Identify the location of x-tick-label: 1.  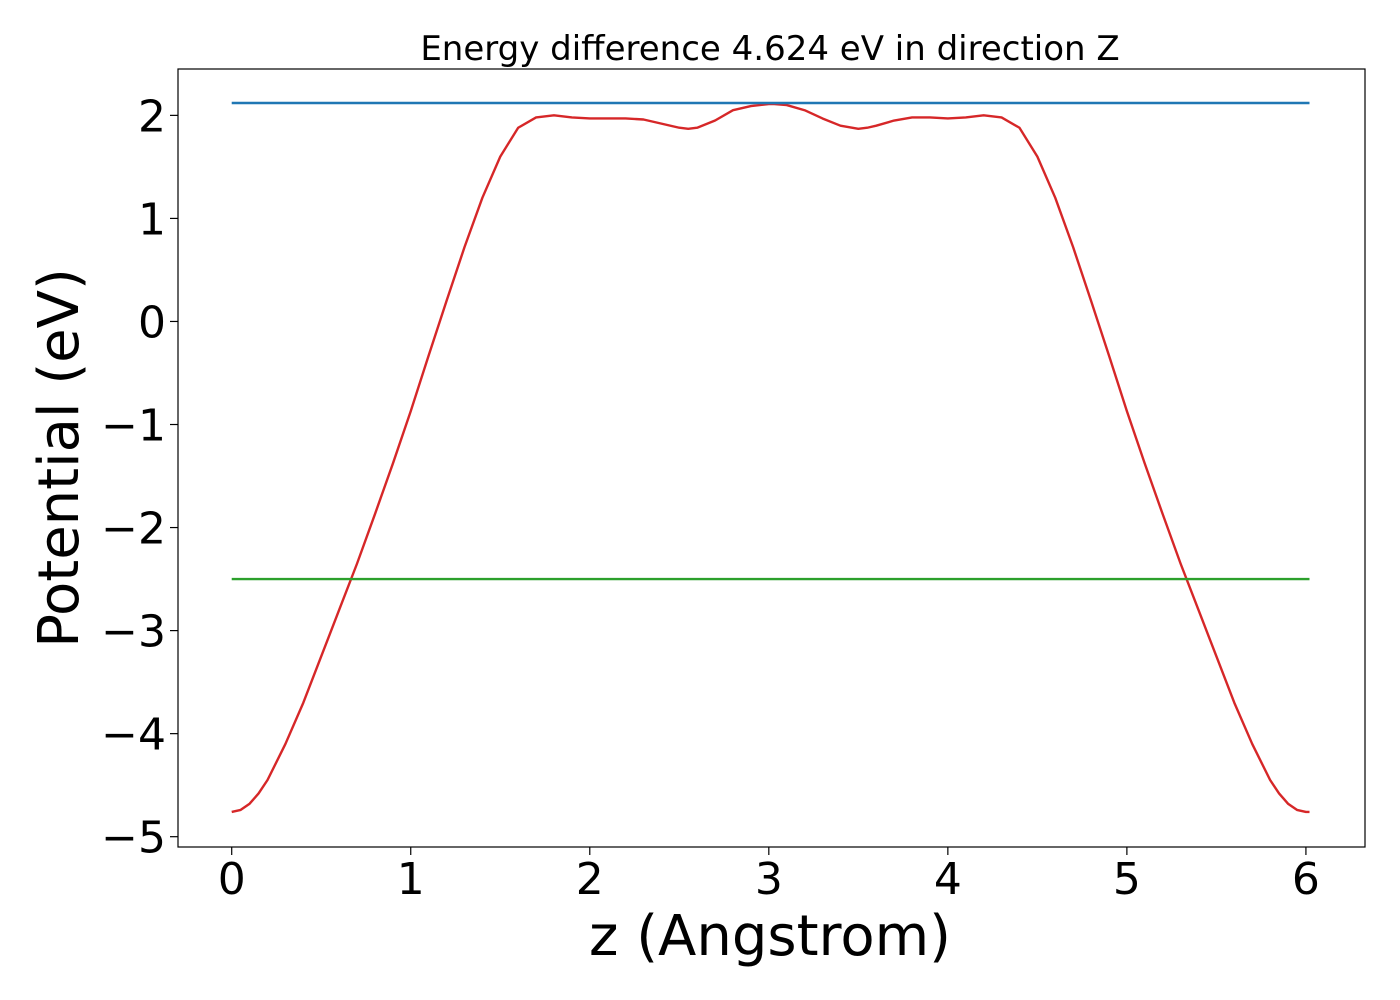
(411, 879).